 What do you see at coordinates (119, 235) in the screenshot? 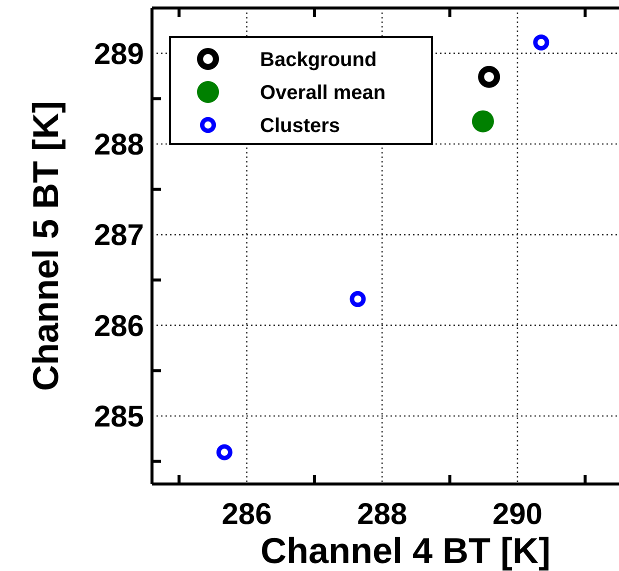
I see `y-tick-label: 287` at bounding box center [119, 235].